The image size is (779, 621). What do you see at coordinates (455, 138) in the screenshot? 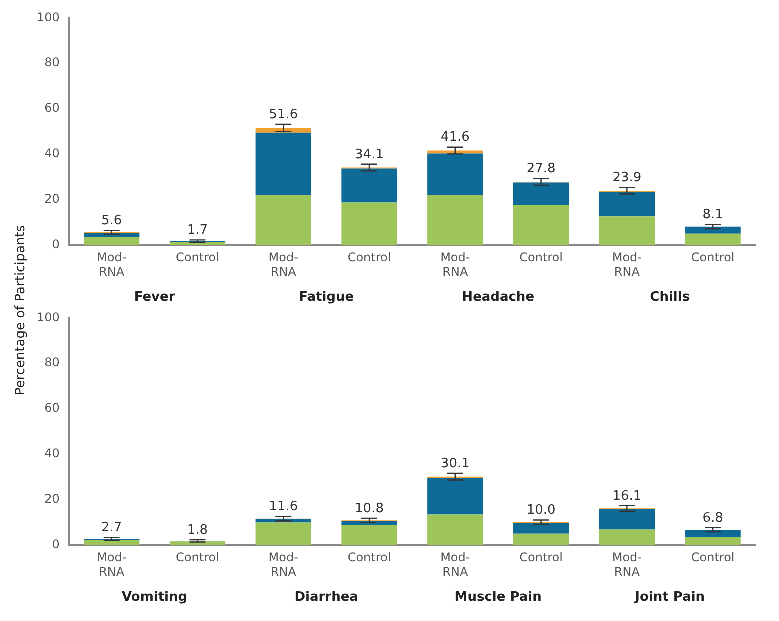
I see `total-label: 41.6` at bounding box center [455, 138].